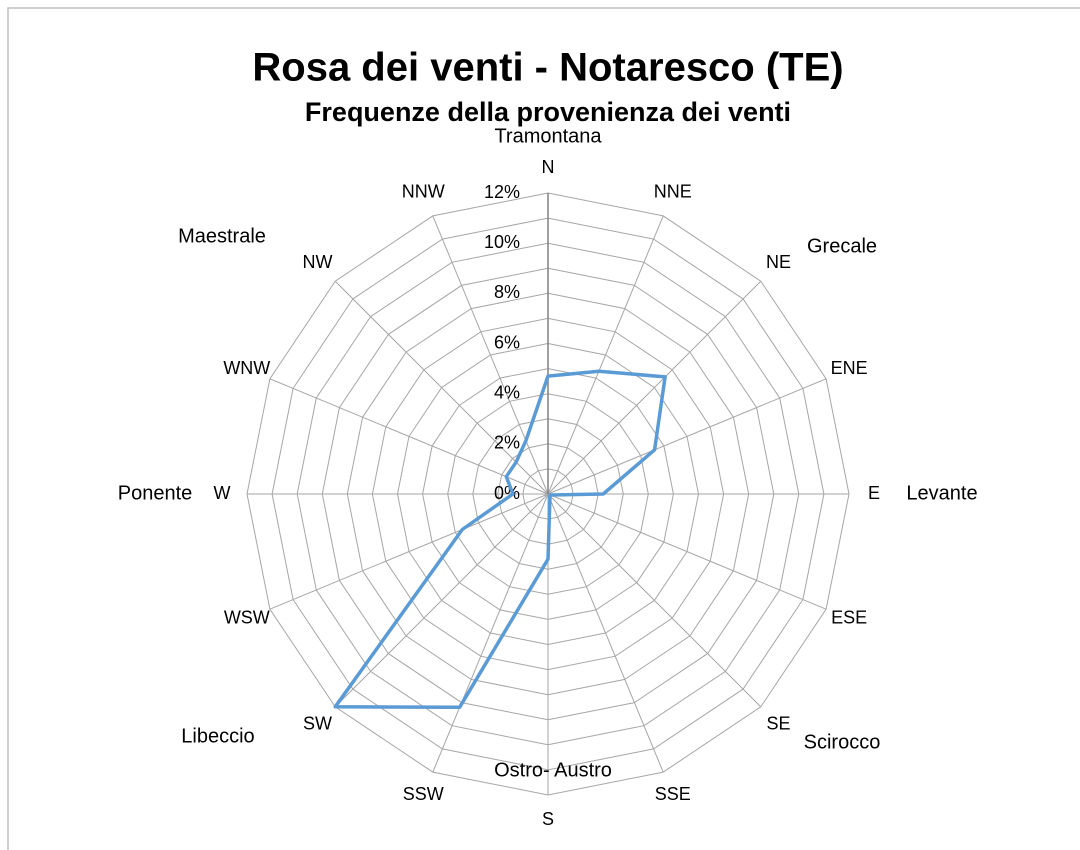  Describe the element at coordinates (317, 262) in the screenshot. I see `direction-label: NW` at that location.